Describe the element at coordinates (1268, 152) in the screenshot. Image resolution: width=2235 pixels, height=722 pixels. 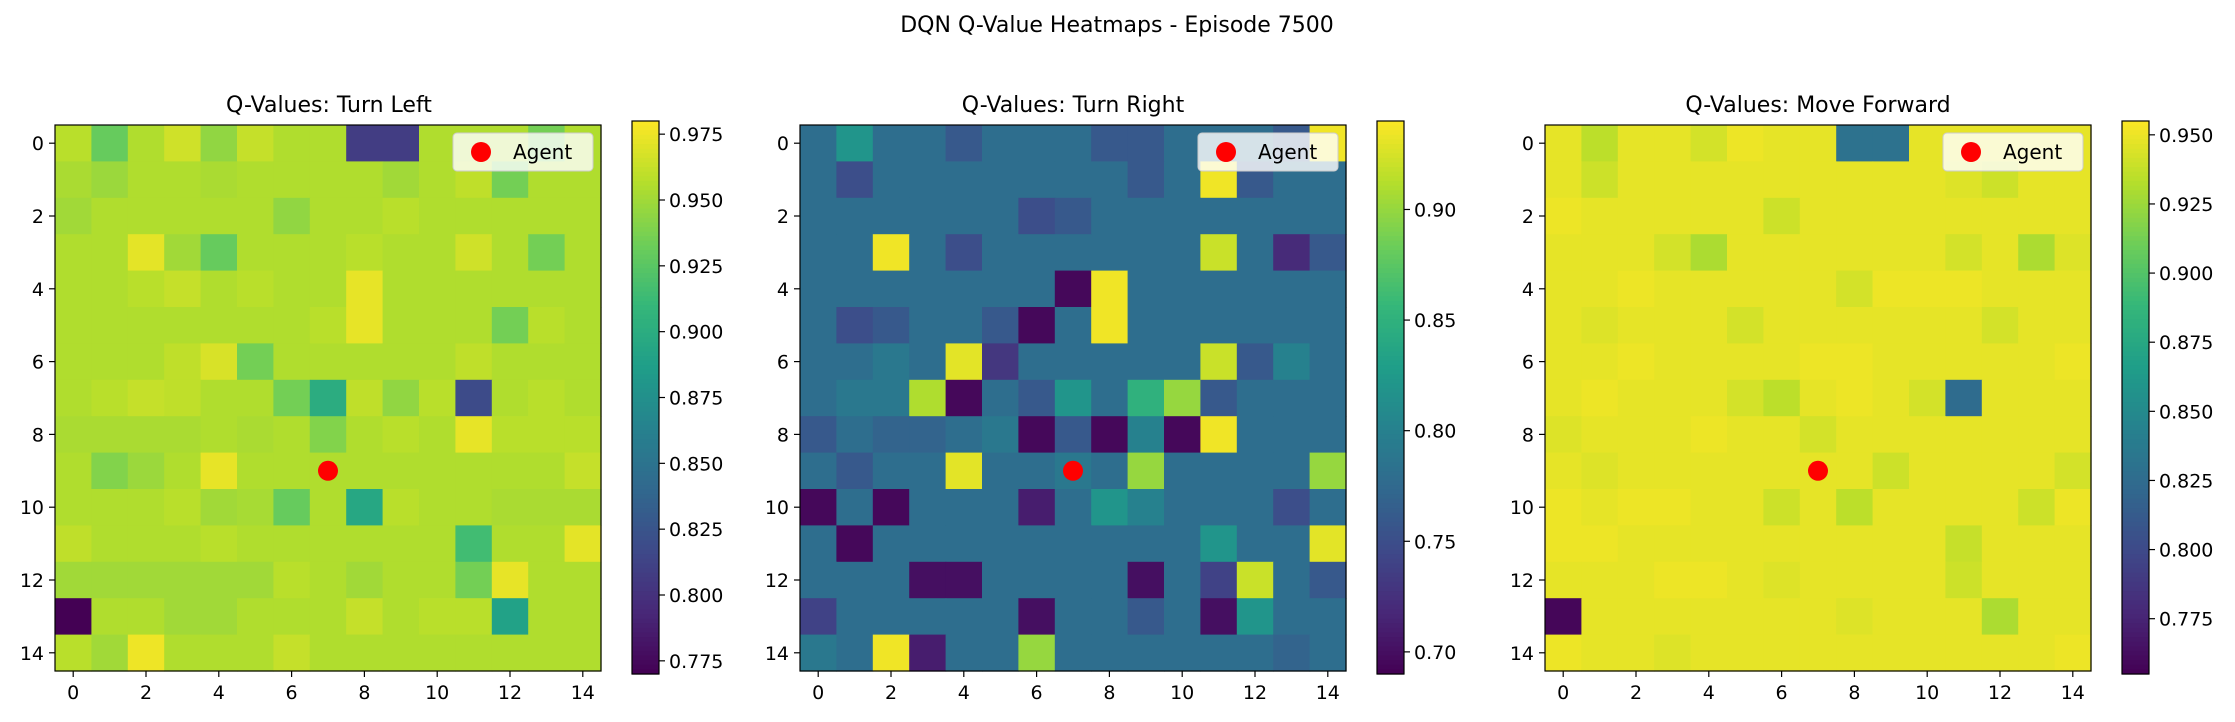
I see `legend-box` at that location.